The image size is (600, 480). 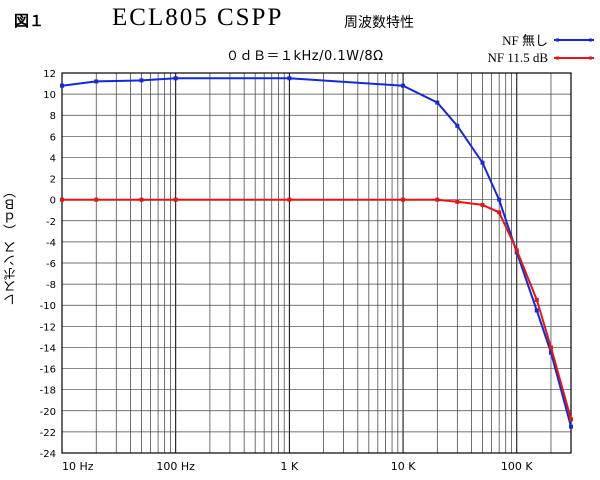 What do you see at coordinates (51, 285) in the screenshot?
I see `y-tick-label: -8` at bounding box center [51, 285].